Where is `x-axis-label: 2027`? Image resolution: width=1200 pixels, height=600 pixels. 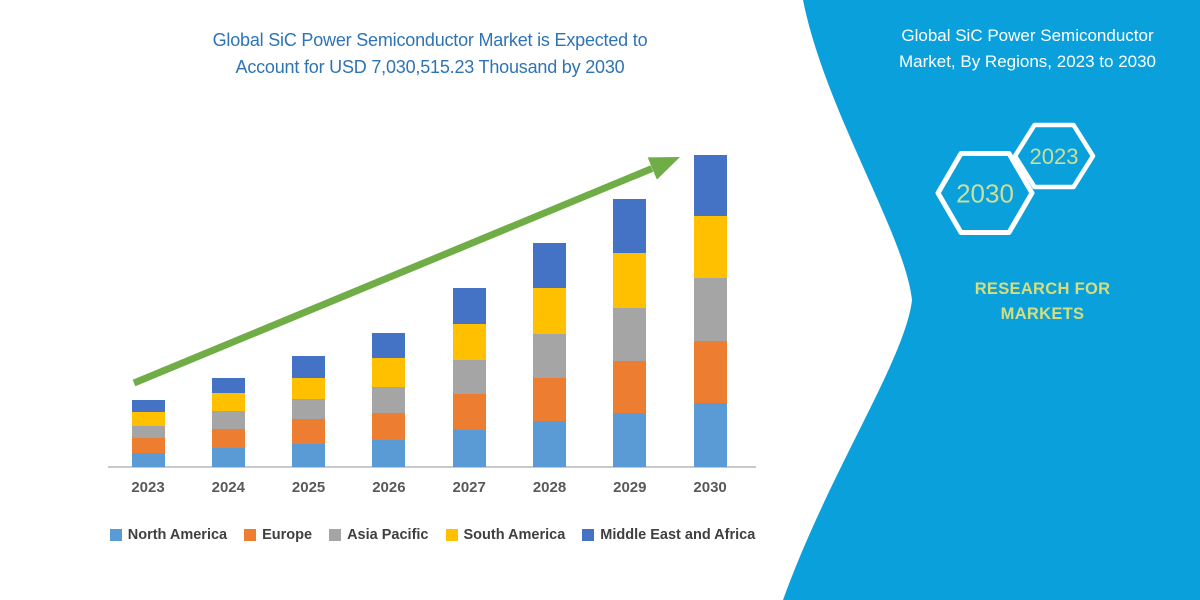
x-axis-label: 2027 is located at coordinates (469, 487).